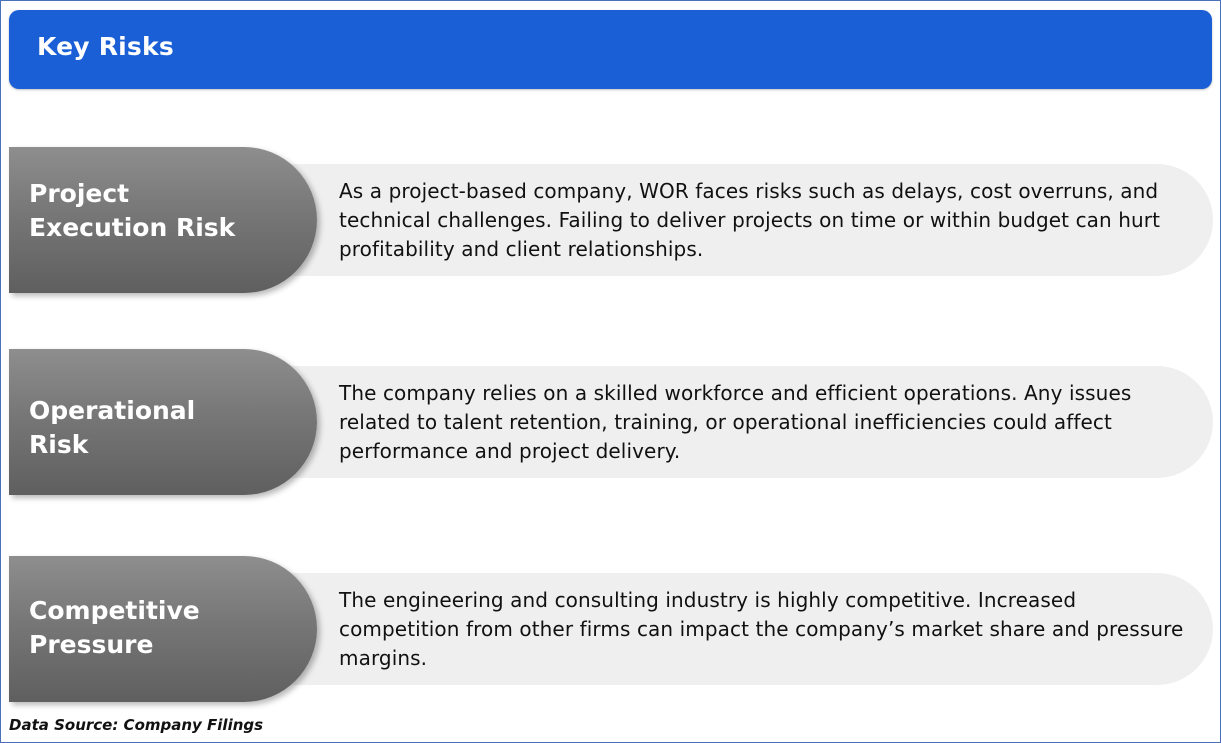  I want to click on risk-label-tab: Project Execution Risk, so click(163, 220).